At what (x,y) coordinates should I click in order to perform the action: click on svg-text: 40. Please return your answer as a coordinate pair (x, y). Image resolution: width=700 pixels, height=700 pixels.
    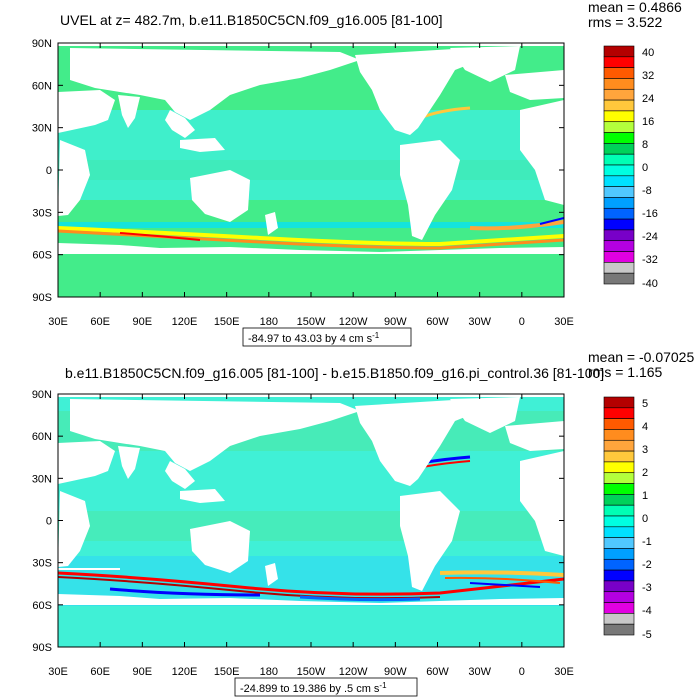
    Looking at the image, I should click on (648, 53).